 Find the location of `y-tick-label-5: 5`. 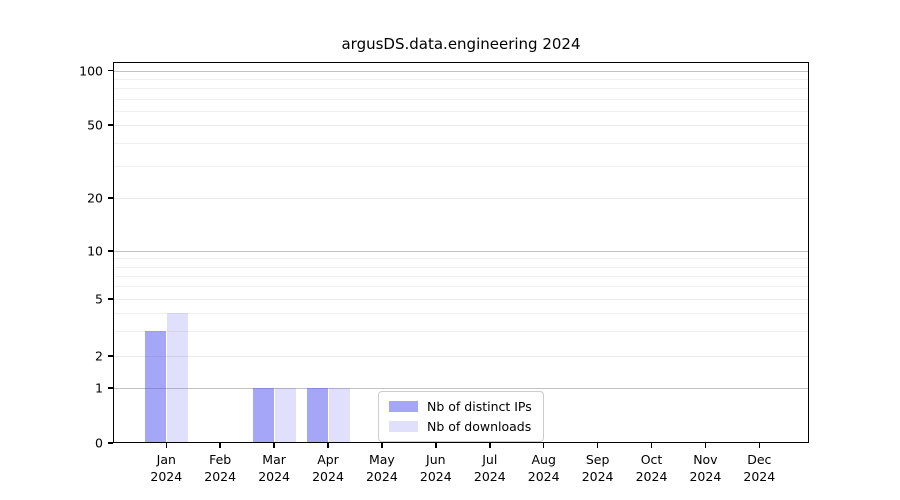

y-tick-label-5: 5 is located at coordinates (99, 299).